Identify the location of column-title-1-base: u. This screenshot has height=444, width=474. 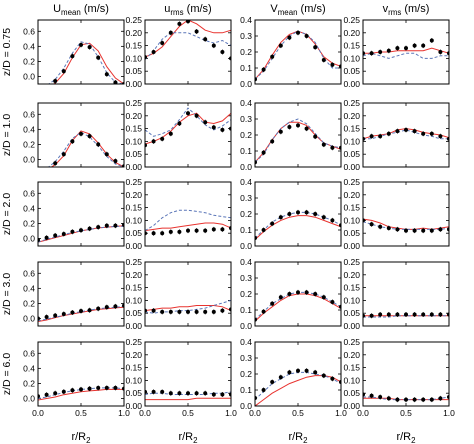
(167, 9).